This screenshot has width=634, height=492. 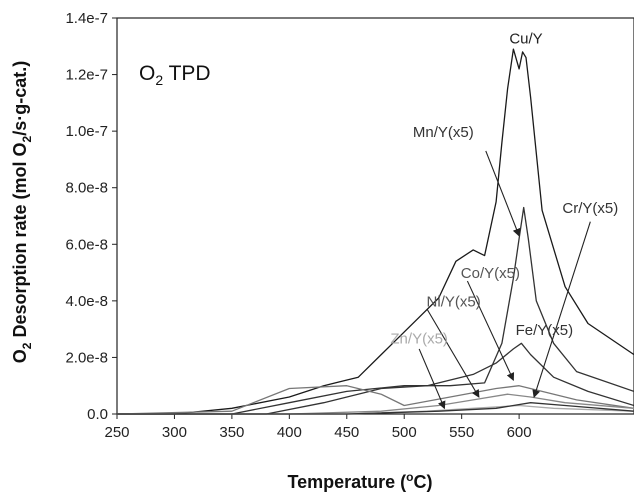 I want to click on x-tick-label: 300, so click(x=174, y=432).